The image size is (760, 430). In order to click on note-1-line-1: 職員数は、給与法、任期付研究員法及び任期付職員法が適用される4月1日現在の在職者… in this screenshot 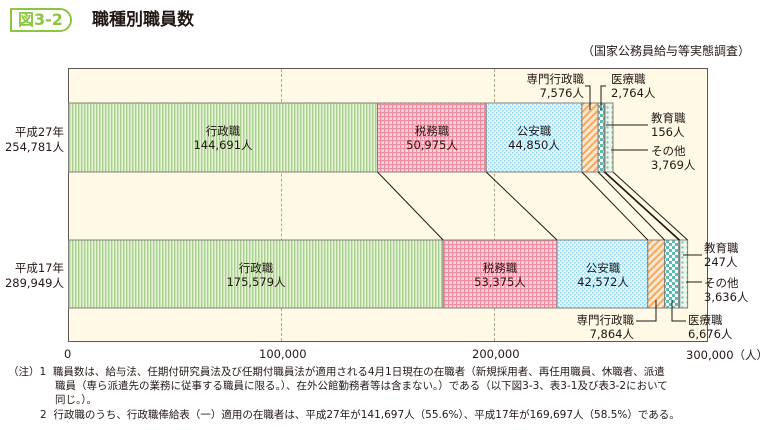, I will do `click(358, 372)`.